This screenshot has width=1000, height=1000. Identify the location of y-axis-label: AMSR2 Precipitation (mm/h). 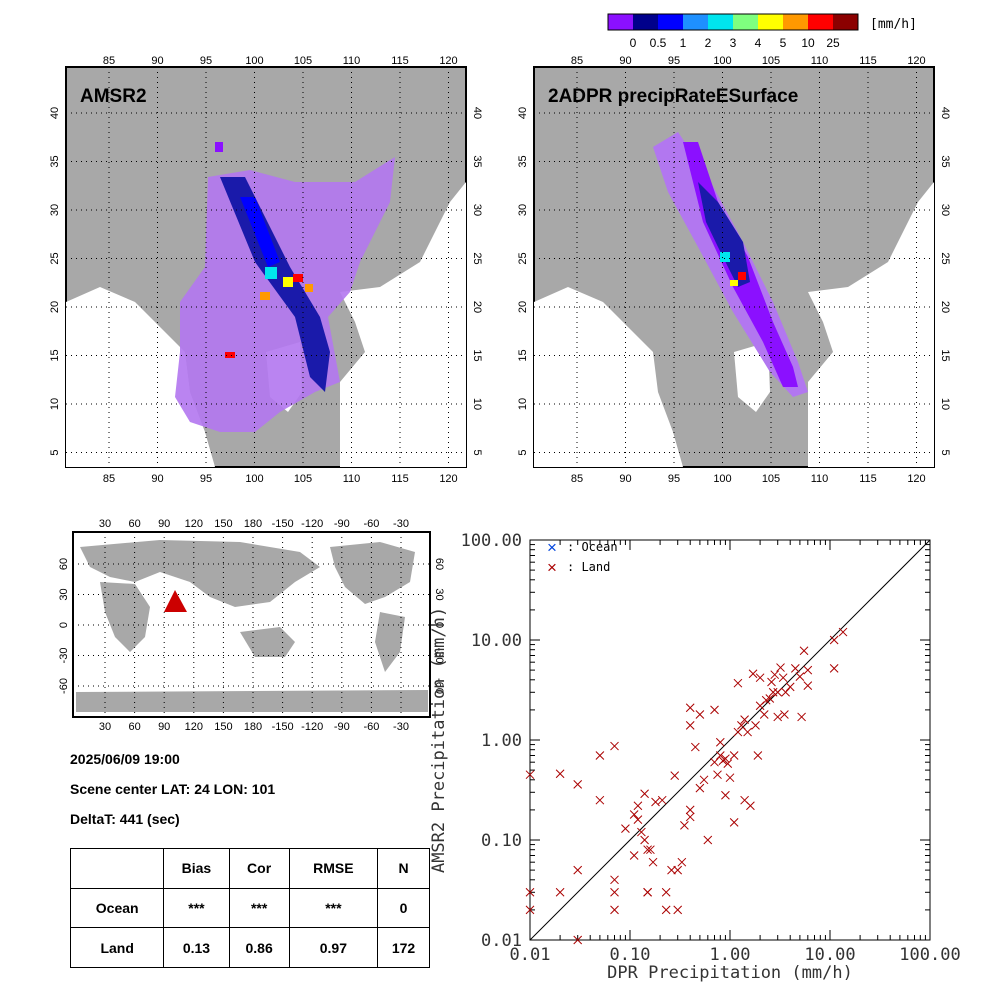
(439, 740).